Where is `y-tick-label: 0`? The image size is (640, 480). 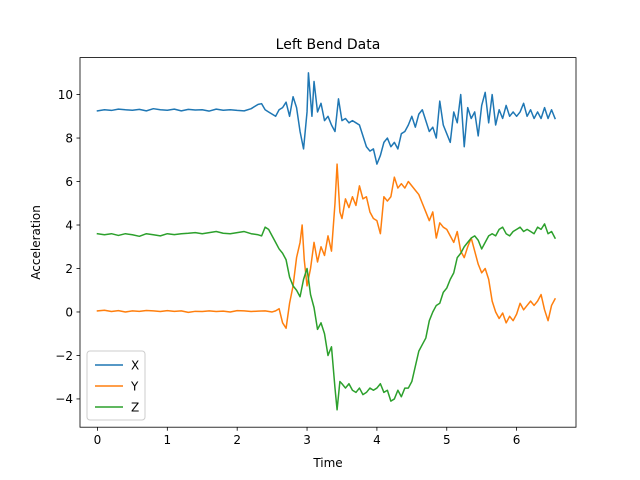 y-tick-label: 0 is located at coordinates (69, 312).